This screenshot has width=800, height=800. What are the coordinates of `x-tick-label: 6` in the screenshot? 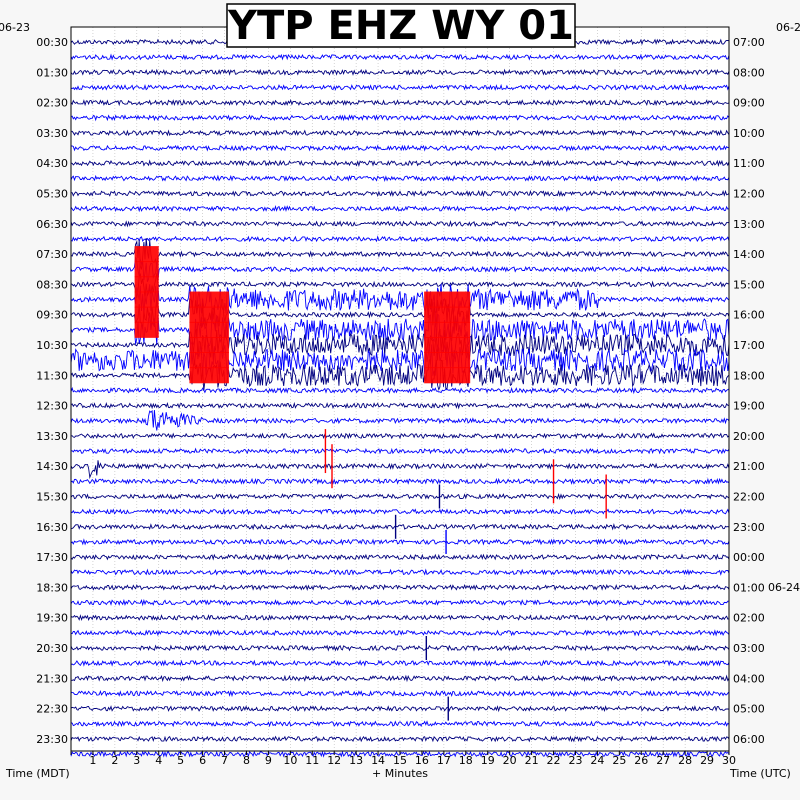 It's located at (202, 760).